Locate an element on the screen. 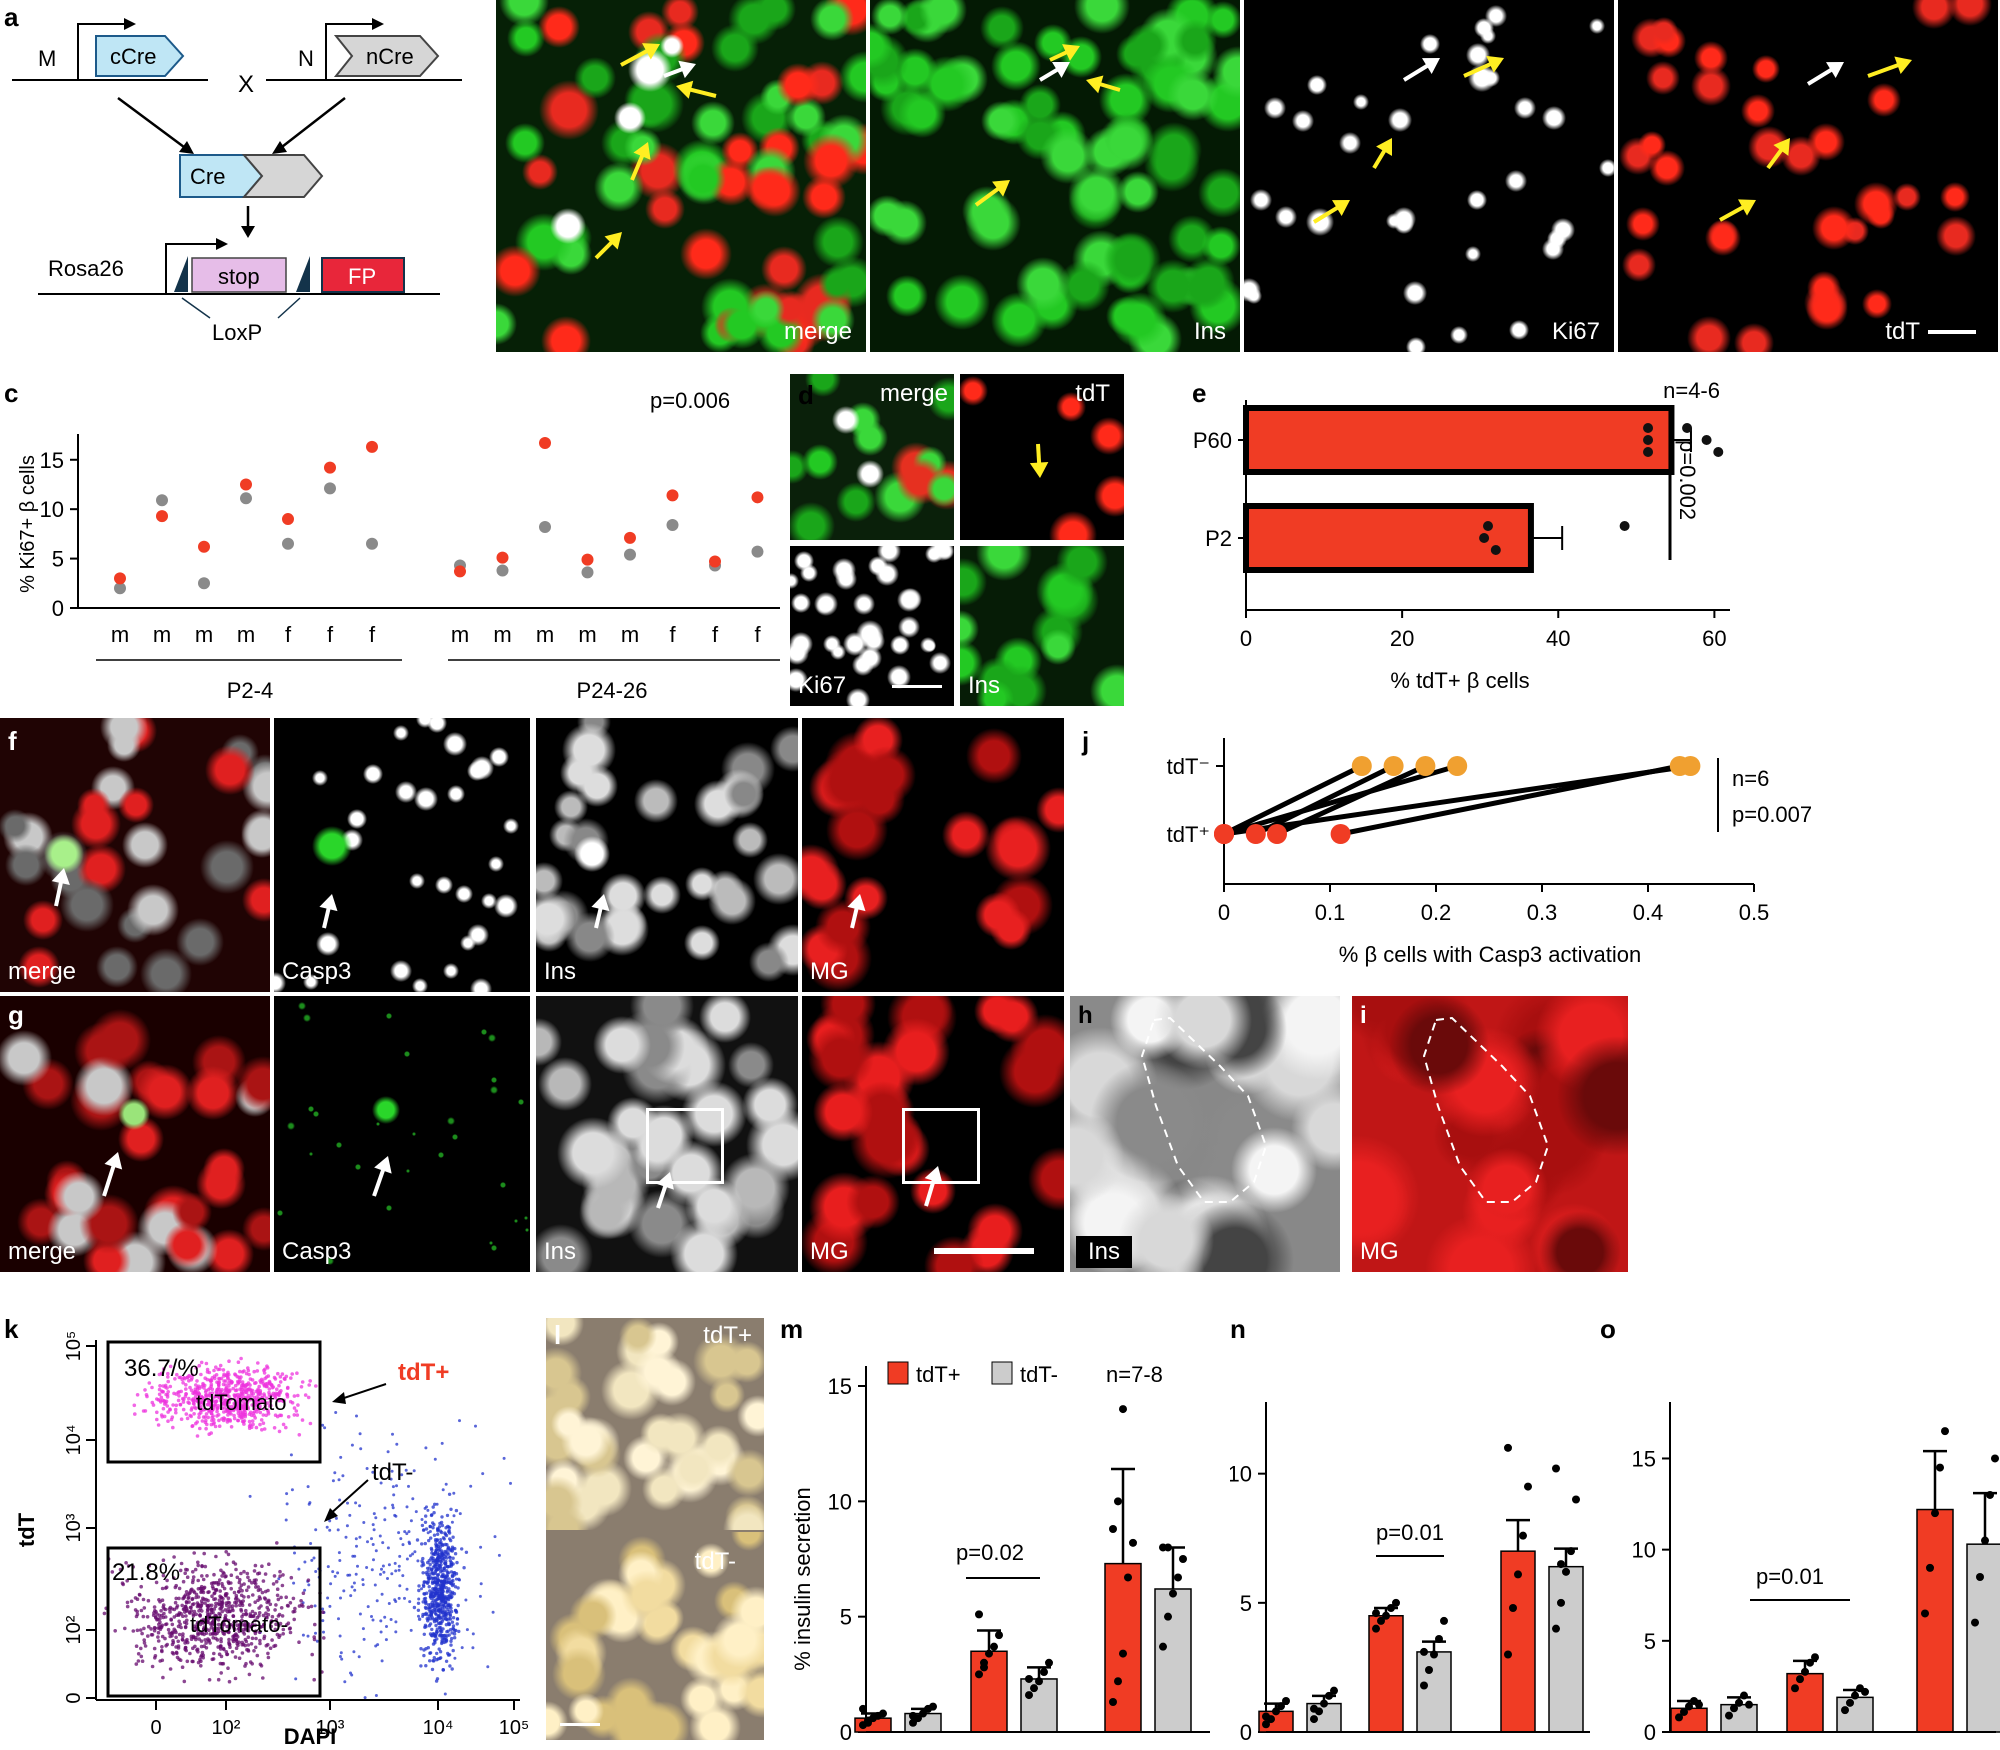 Image resolution: width=2000 pixels, height=1750 pixels. x-tick-label: f is located at coordinates (330, 634).